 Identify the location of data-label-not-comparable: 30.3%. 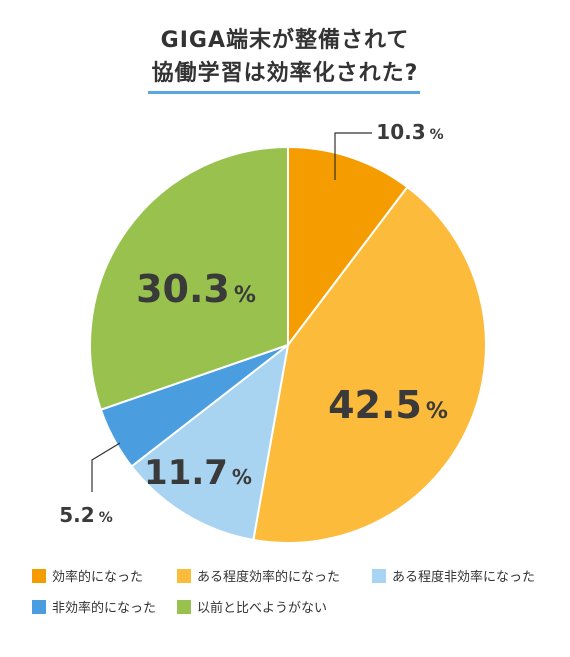
(196, 289).